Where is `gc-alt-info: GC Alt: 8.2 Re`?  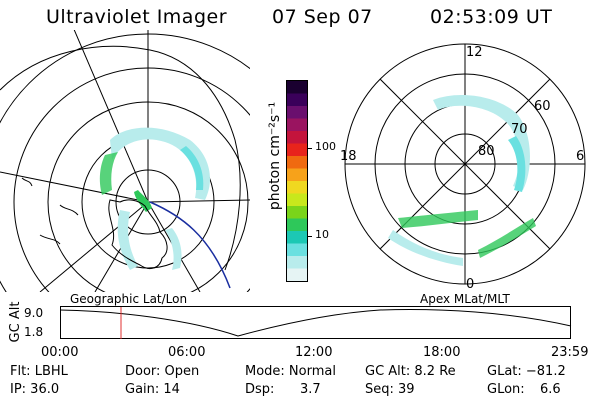 gc-alt-info: GC Alt: 8.2 Re is located at coordinates (410, 371).